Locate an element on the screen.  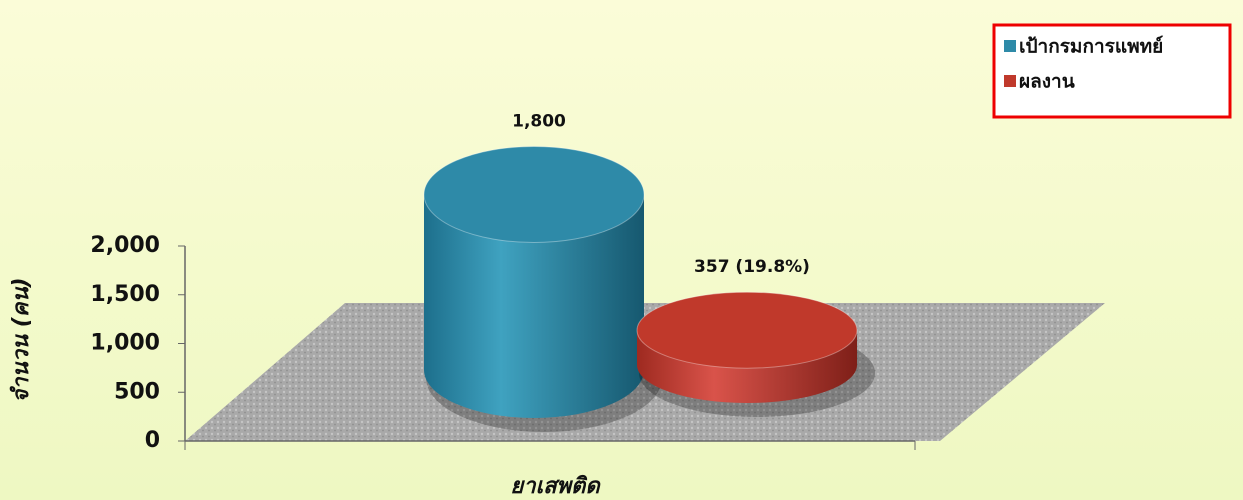
x-category-label: ยาเสพติด is located at coordinates (555, 486).